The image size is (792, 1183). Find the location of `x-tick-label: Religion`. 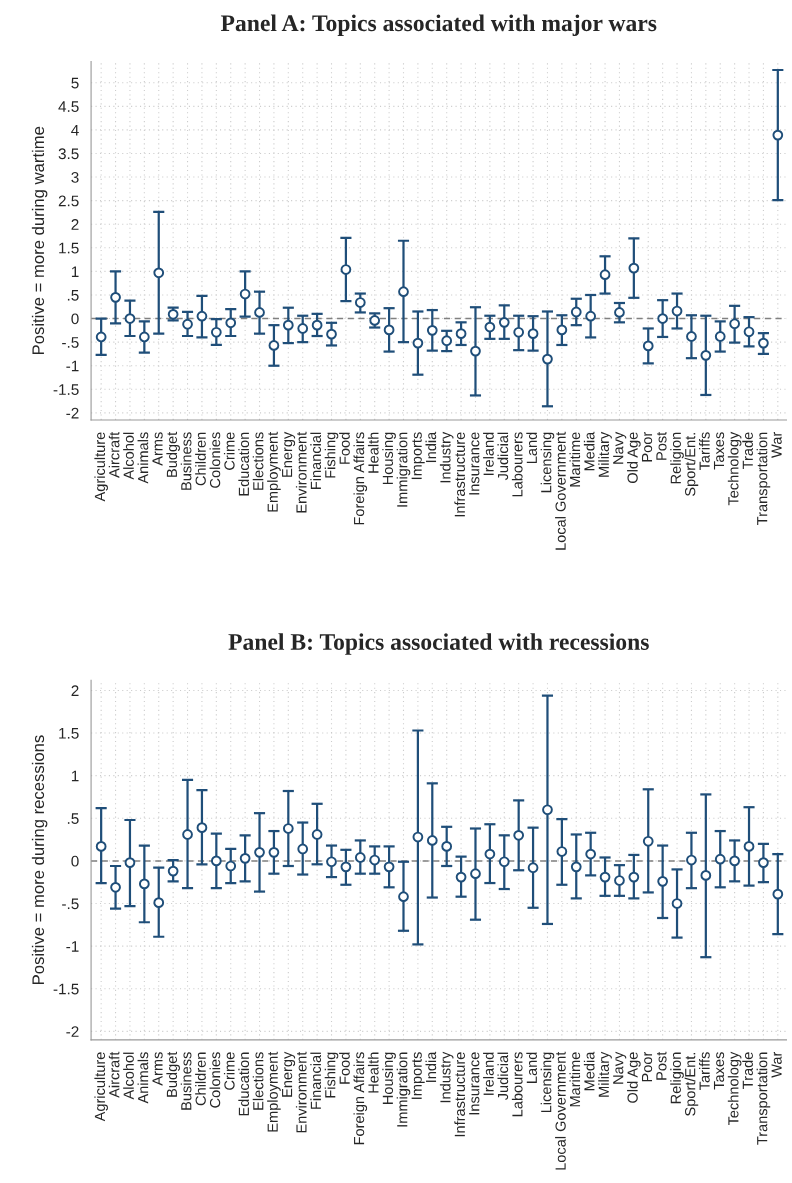

x-tick-label: Religion is located at coordinates (677, 1078).